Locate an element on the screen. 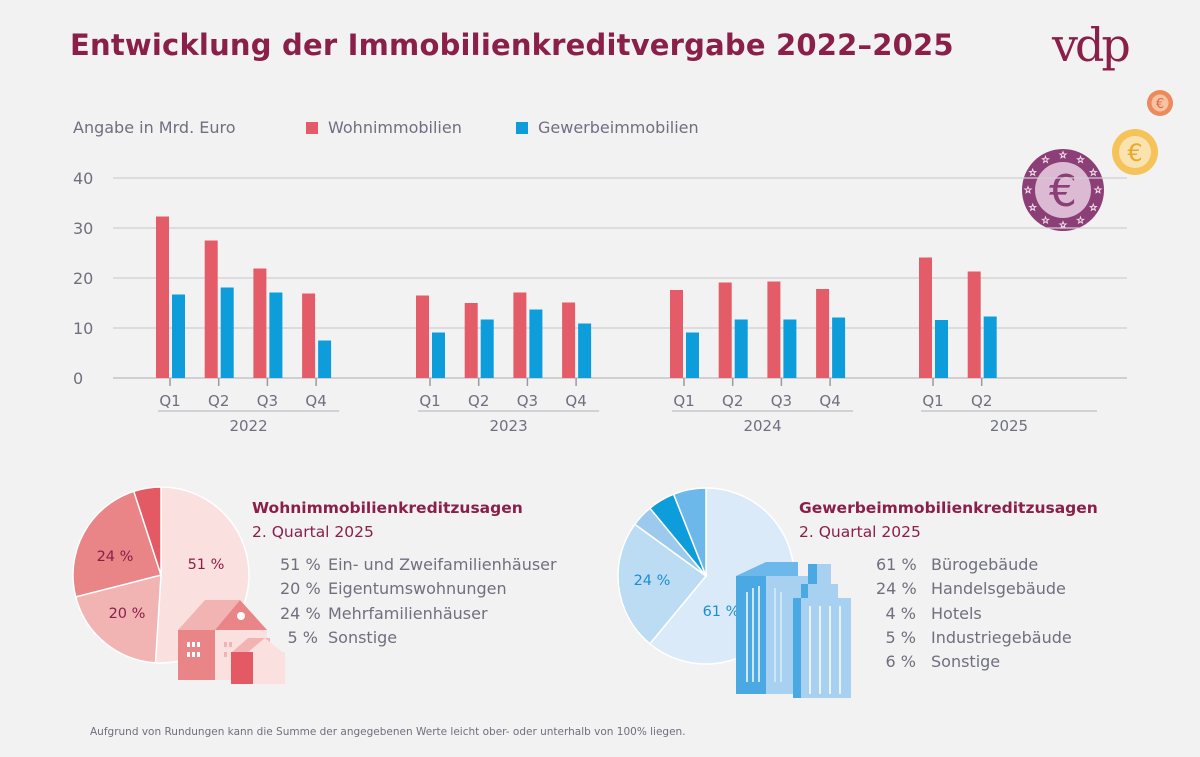 The height and width of the screenshot is (757, 1200). y-tick-label: 30 is located at coordinates (83, 228).